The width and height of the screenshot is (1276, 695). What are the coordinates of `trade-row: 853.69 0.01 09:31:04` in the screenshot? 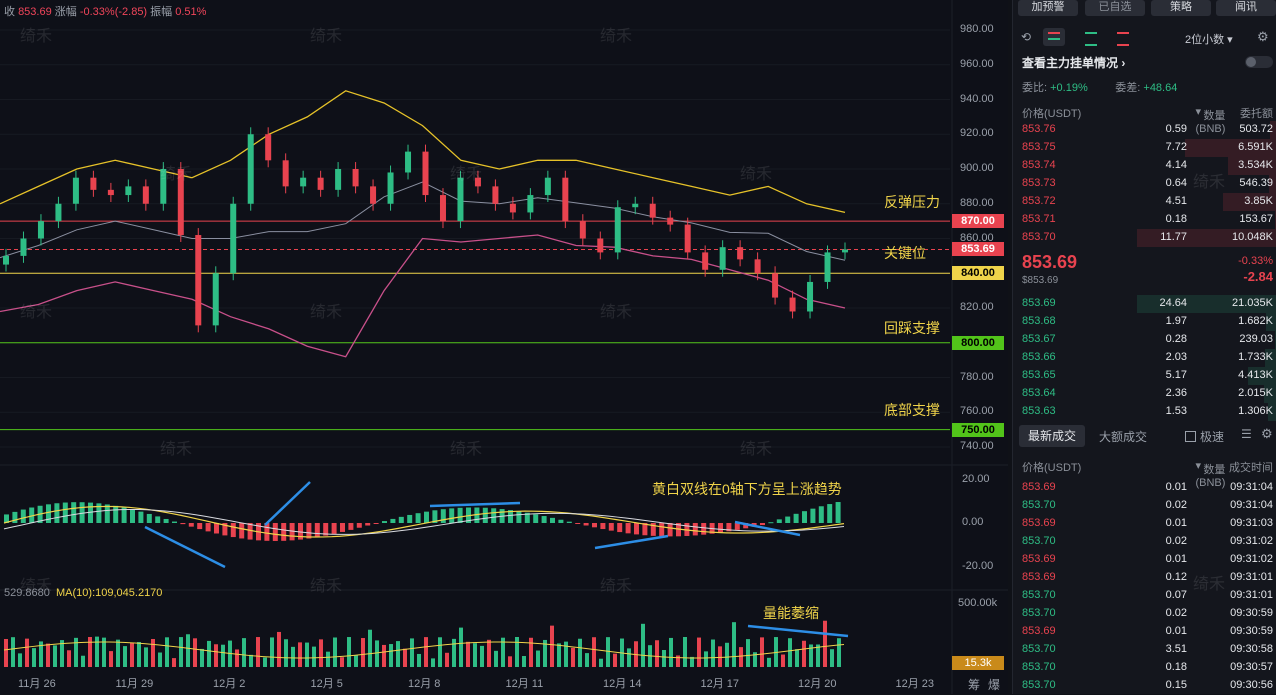 It's located at (1144, 488).